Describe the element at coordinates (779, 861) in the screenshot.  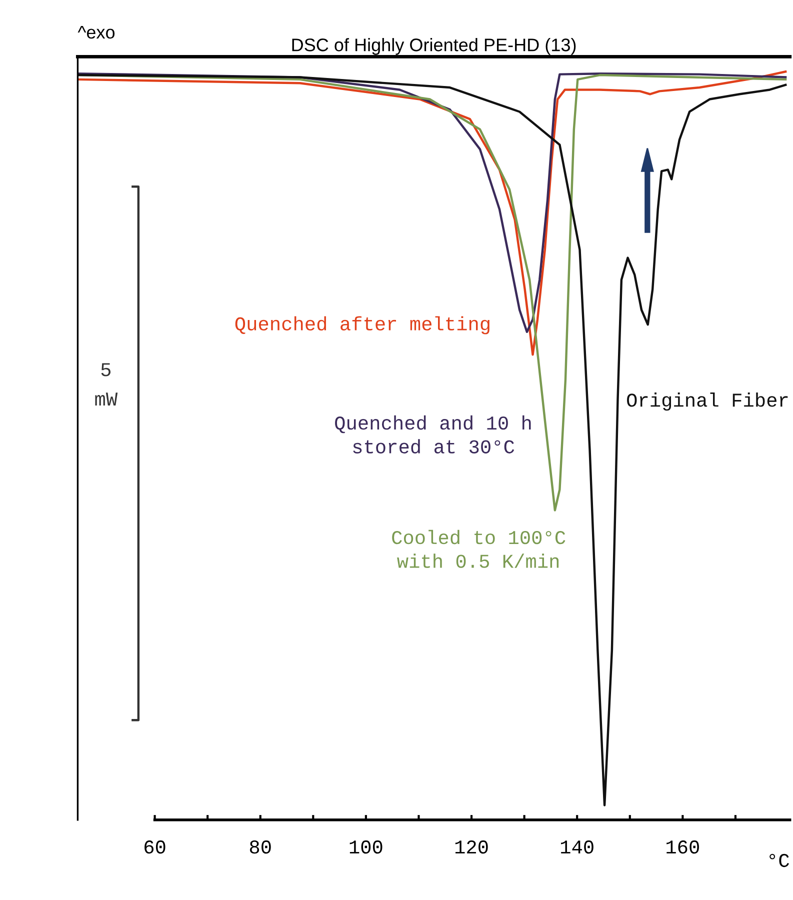
I see `x-axis-title: °C` at that location.